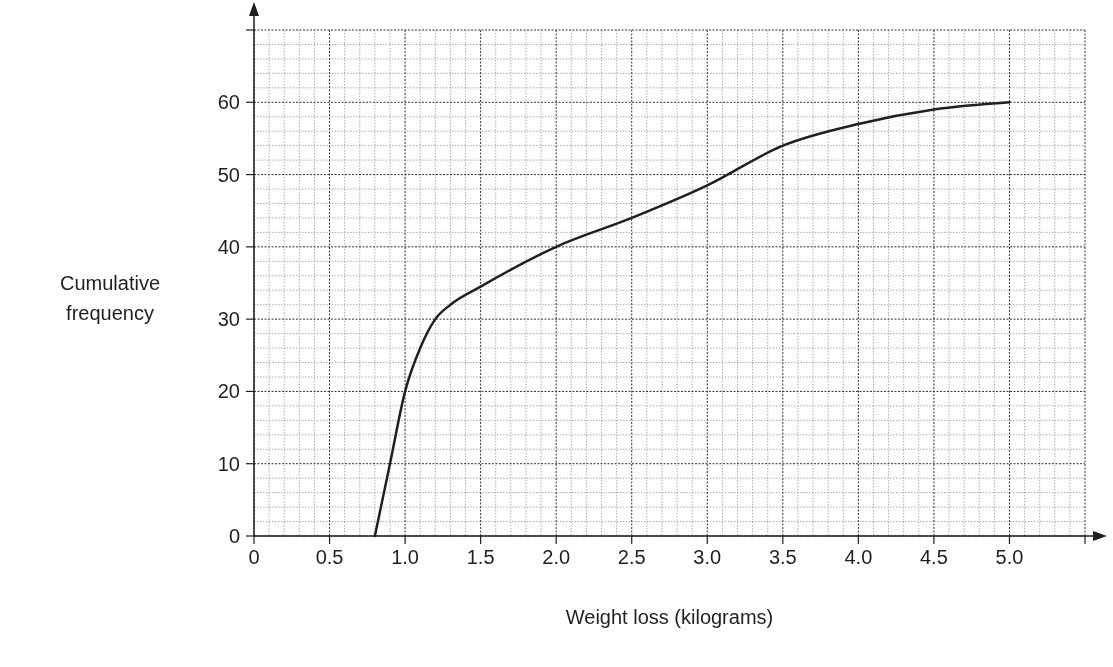  I want to click on y-tick-label: 20, so click(228, 391).